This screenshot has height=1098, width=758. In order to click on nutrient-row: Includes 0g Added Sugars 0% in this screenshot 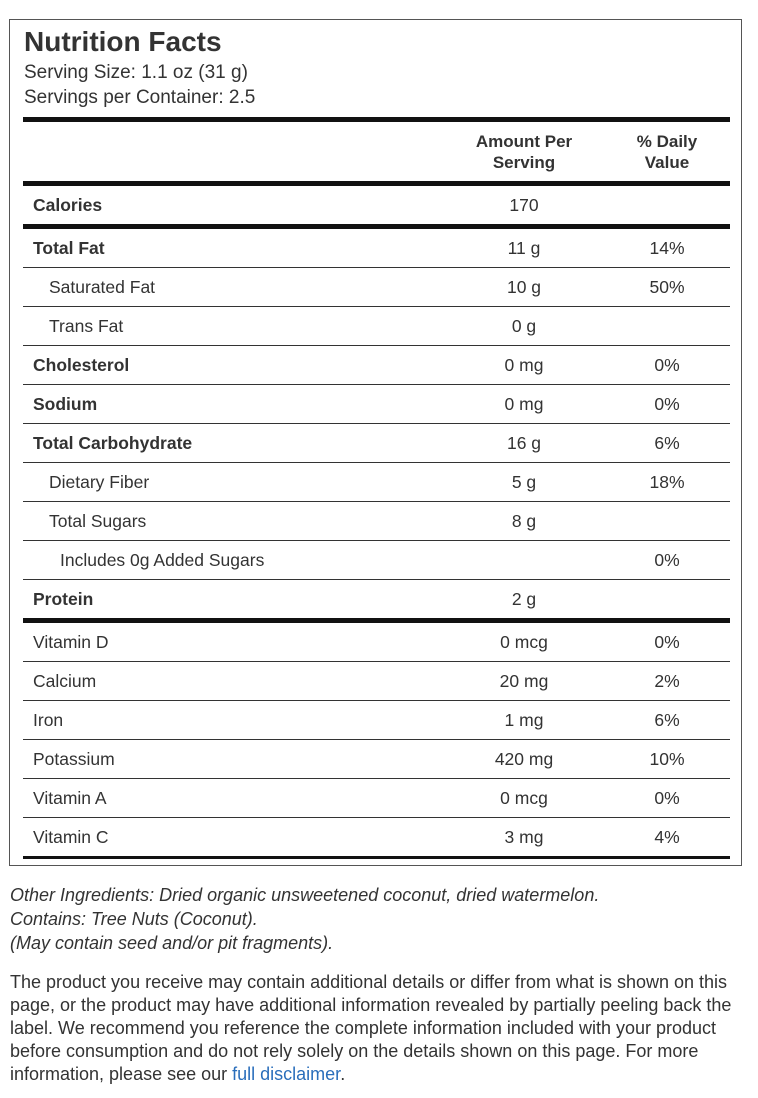, I will do `click(376, 560)`.